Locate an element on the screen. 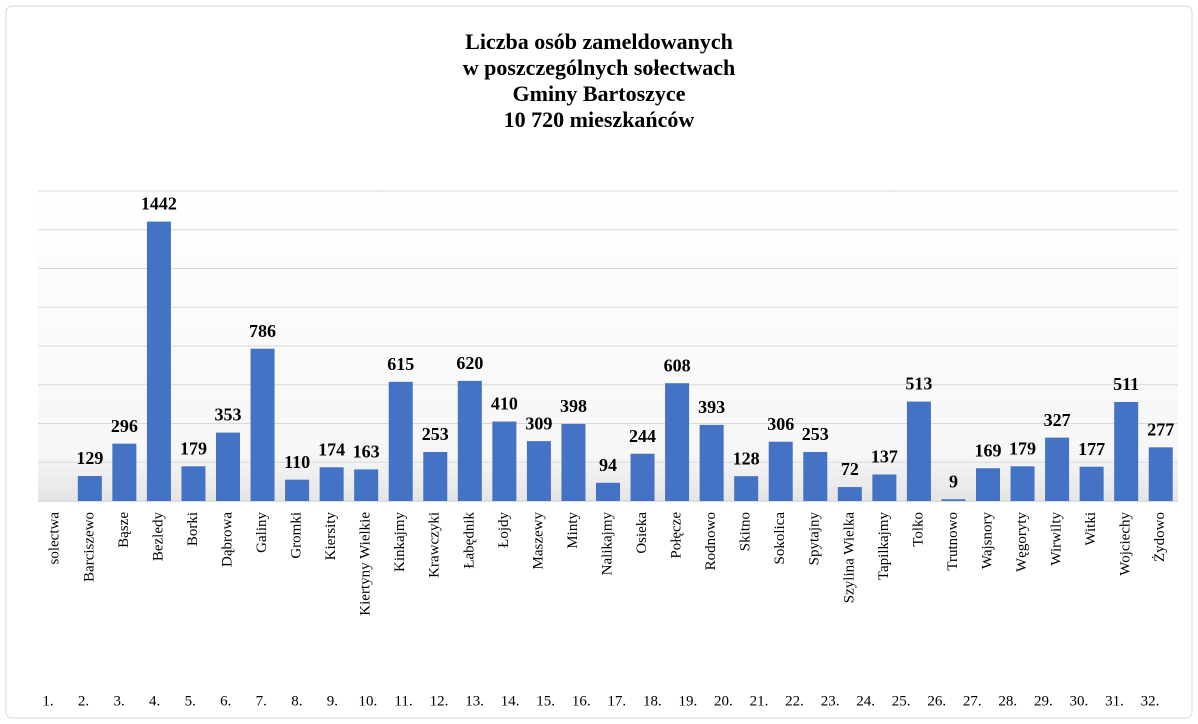 The width and height of the screenshot is (1198, 724). row-number: 17. is located at coordinates (616, 701).